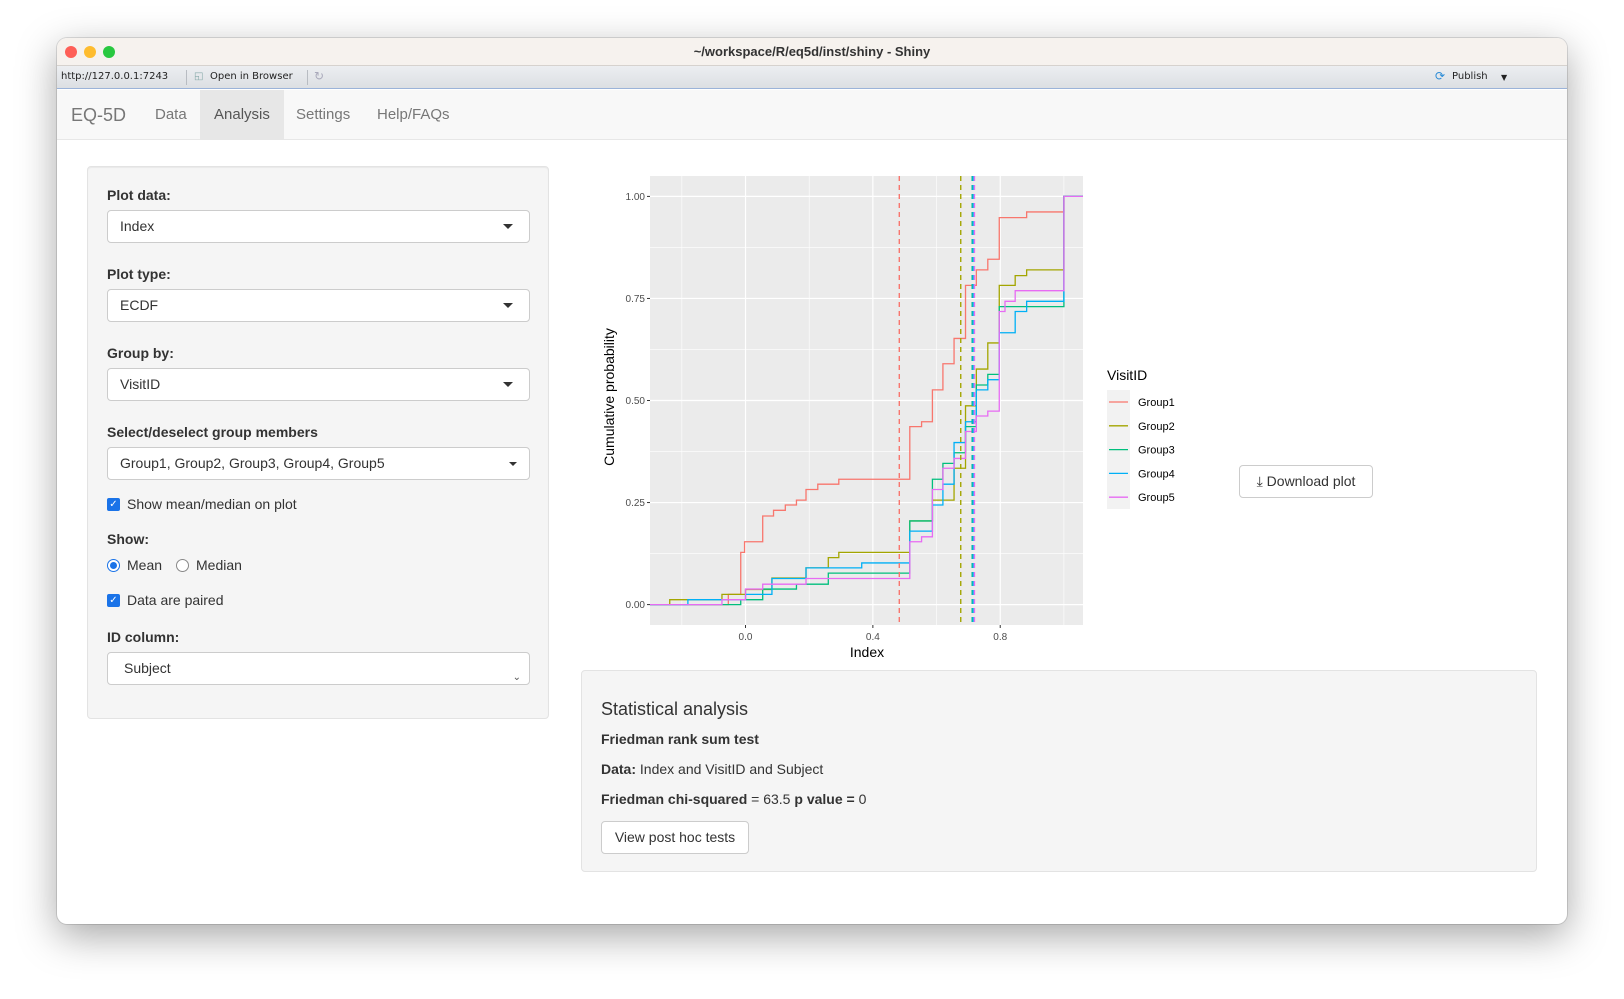 This screenshot has width=1624, height=999. Describe the element at coordinates (675, 837) in the screenshot. I see `view-post-hoc-button: View post hoc tests` at that location.